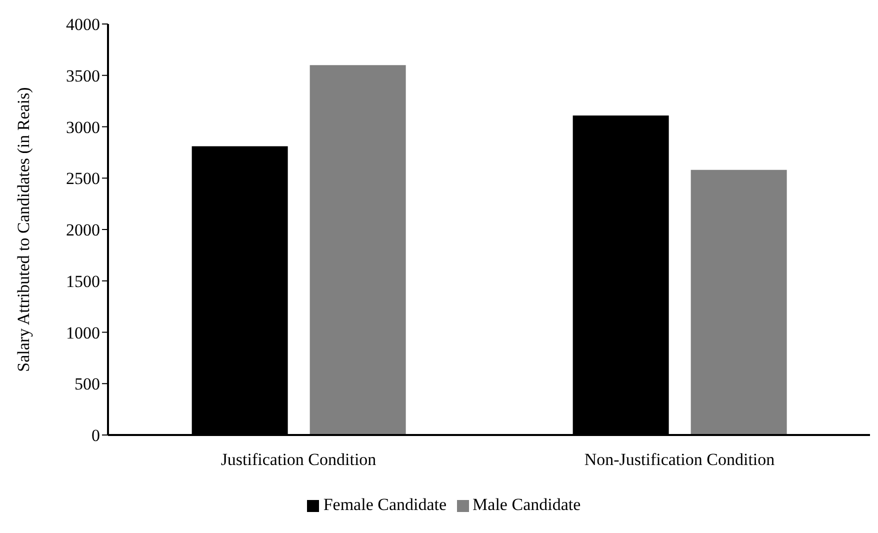 This screenshot has height=533, width=878. I want to click on x-tick-label: Non-Justification Condition, so click(680, 460).